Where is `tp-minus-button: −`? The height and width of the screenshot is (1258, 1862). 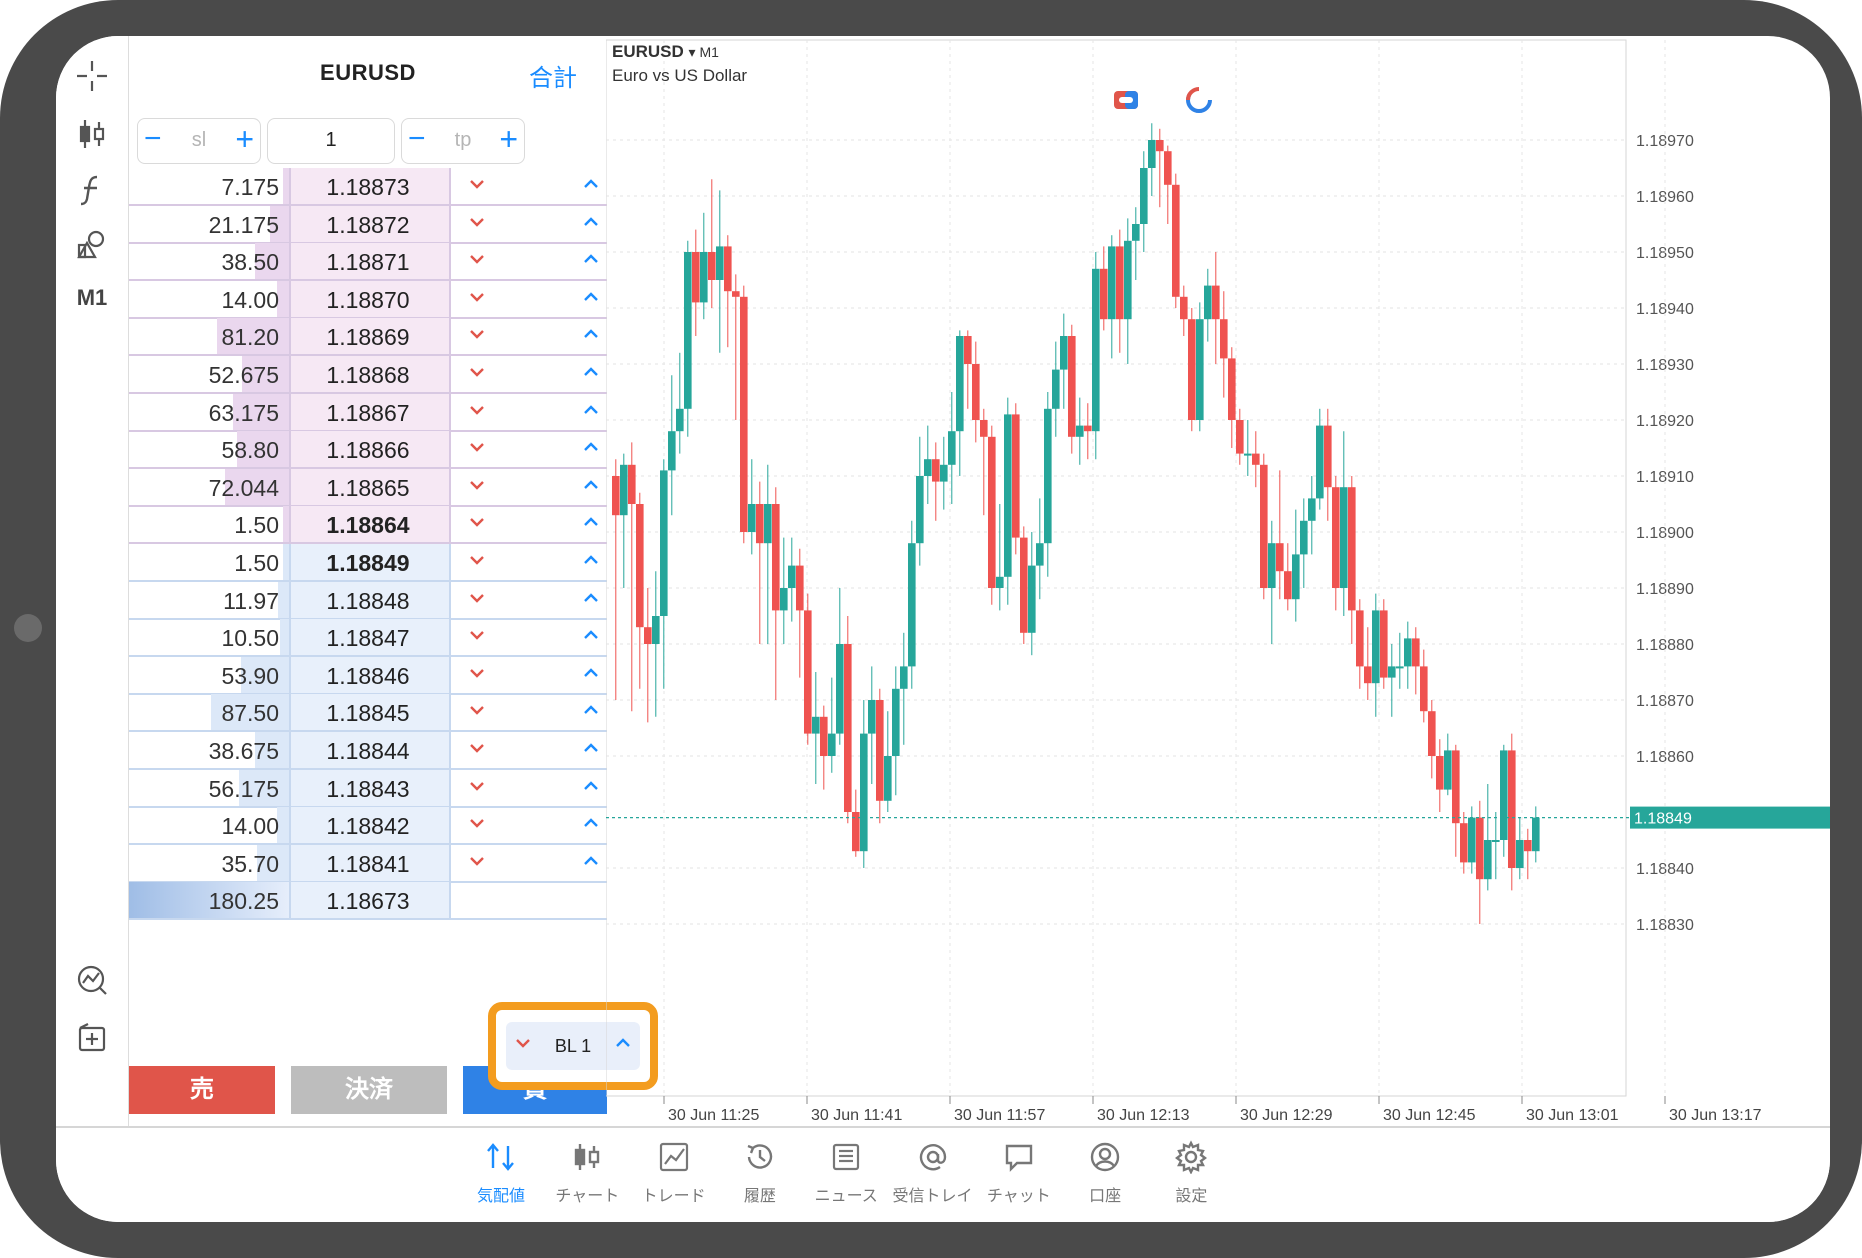
tp-minus-button: − is located at coordinates (417, 138).